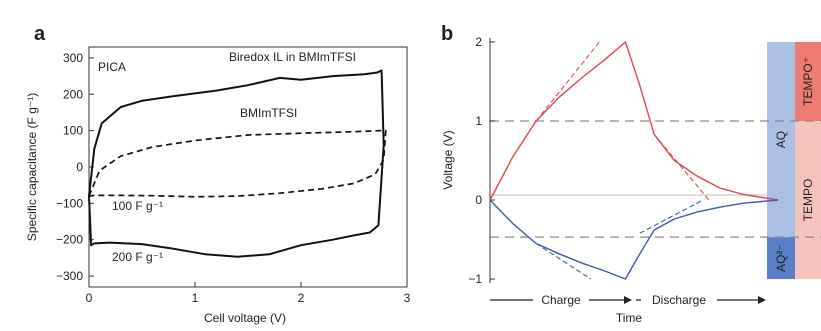 The image size is (821, 331). What do you see at coordinates (629, 318) in the screenshot?
I see `panel-b-x-label: Time` at bounding box center [629, 318].